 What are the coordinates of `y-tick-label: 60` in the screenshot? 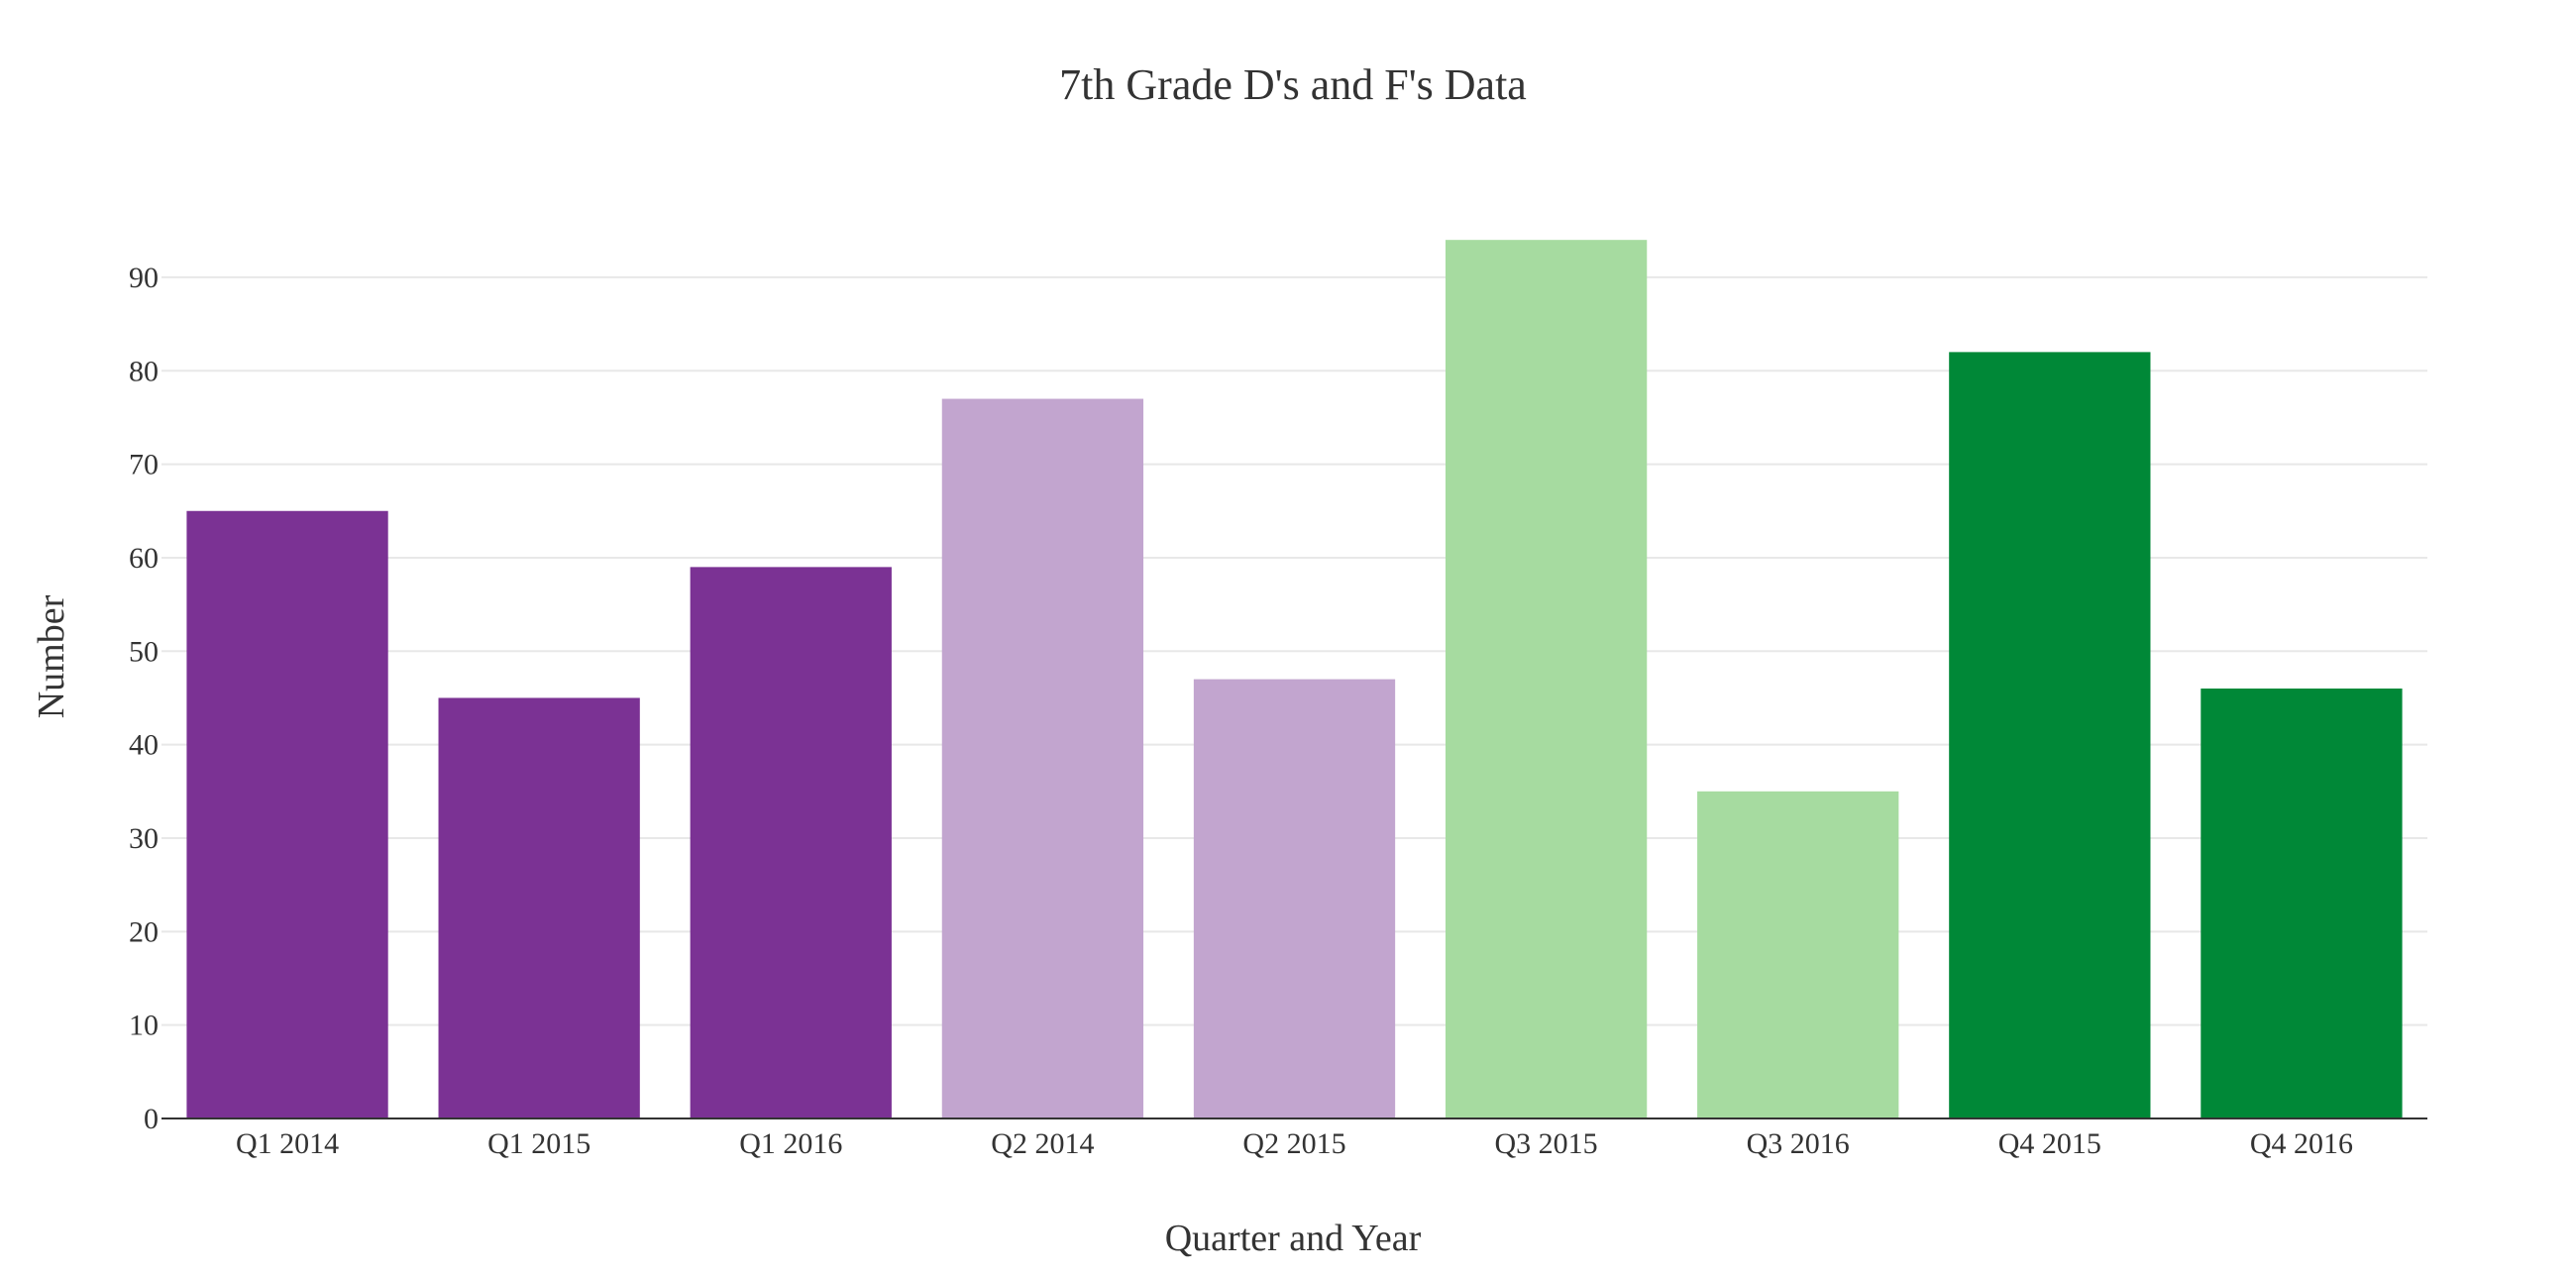 It's located at (144, 558).